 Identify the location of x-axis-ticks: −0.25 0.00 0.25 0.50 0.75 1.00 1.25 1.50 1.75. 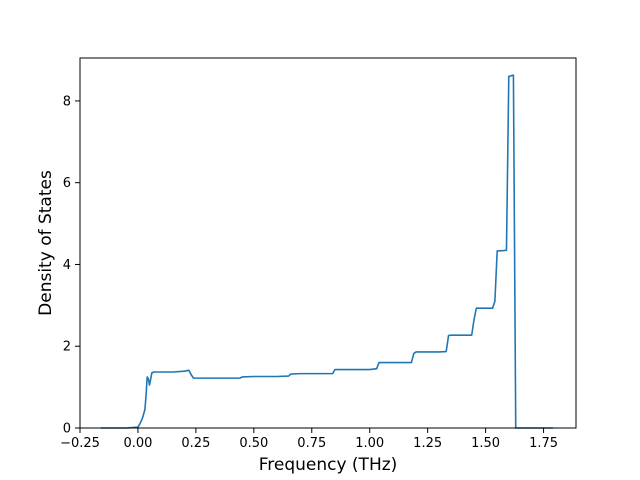
(309, 439).